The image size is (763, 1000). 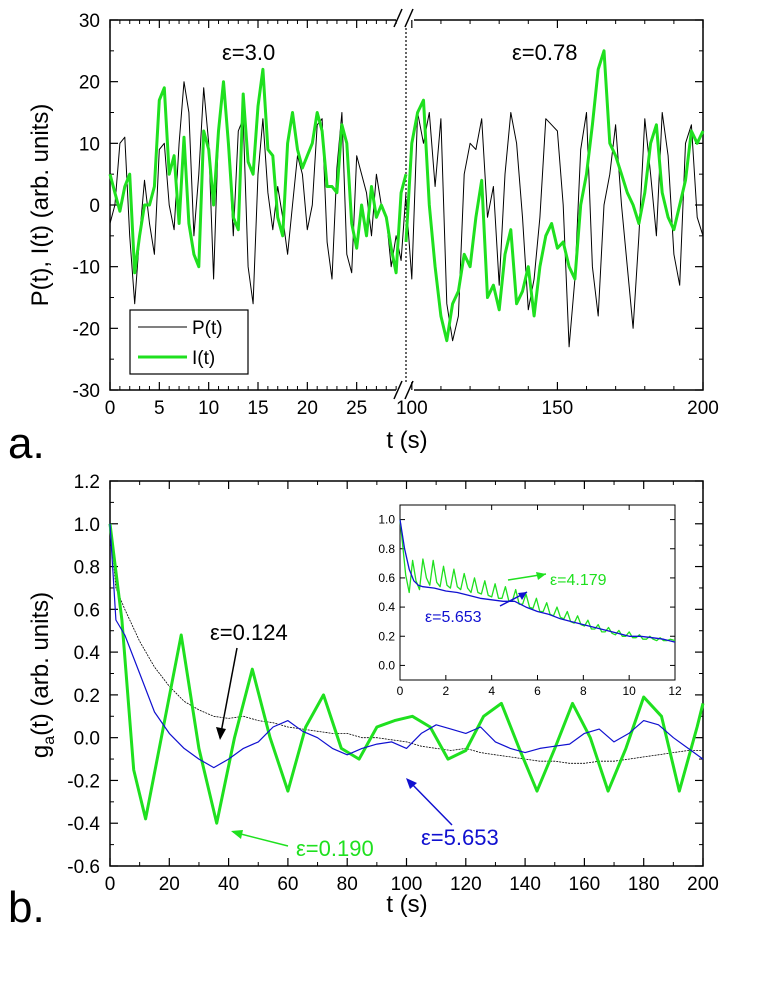 What do you see at coordinates (537, 691) in the screenshot?
I see `inset-x-tick-label: 6` at bounding box center [537, 691].